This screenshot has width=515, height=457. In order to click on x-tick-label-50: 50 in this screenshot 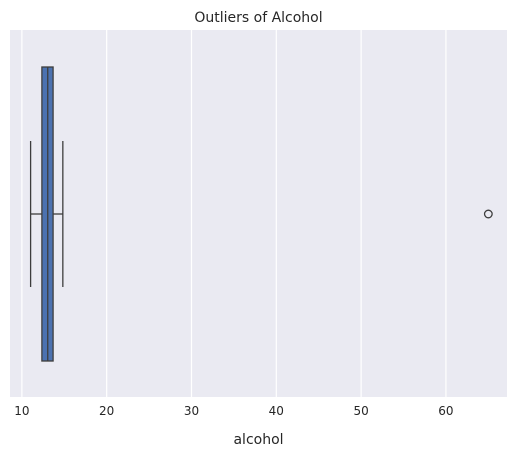, I will do `click(360, 411)`.